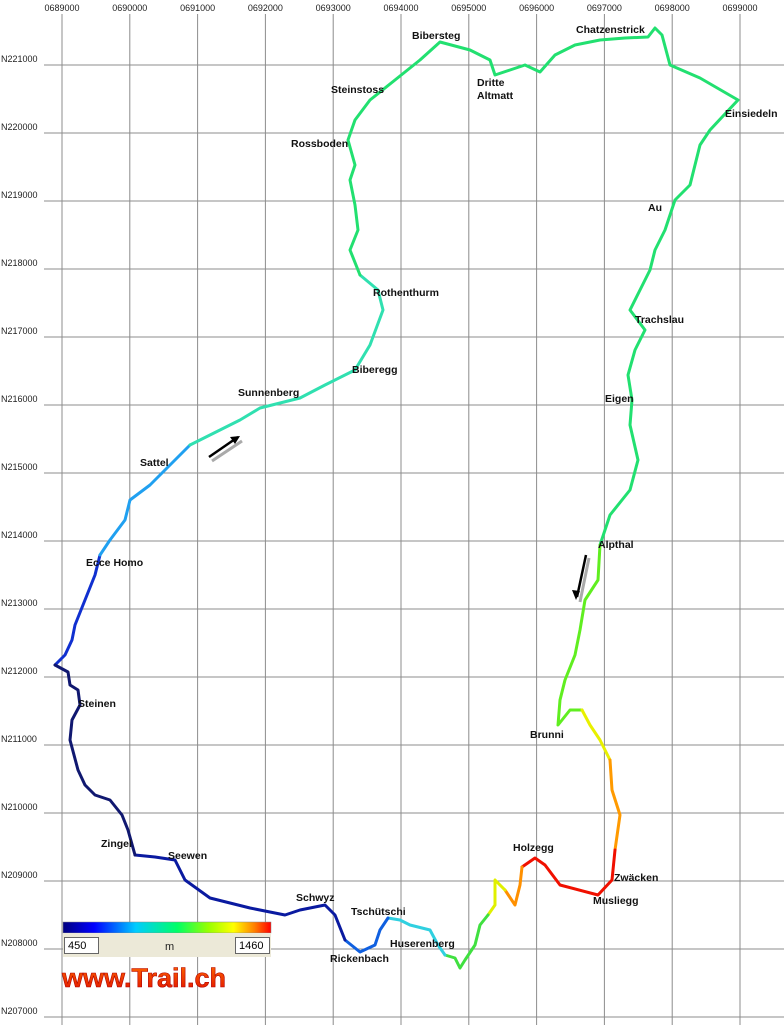  I want to click on place-label: Steinen, so click(97, 704).